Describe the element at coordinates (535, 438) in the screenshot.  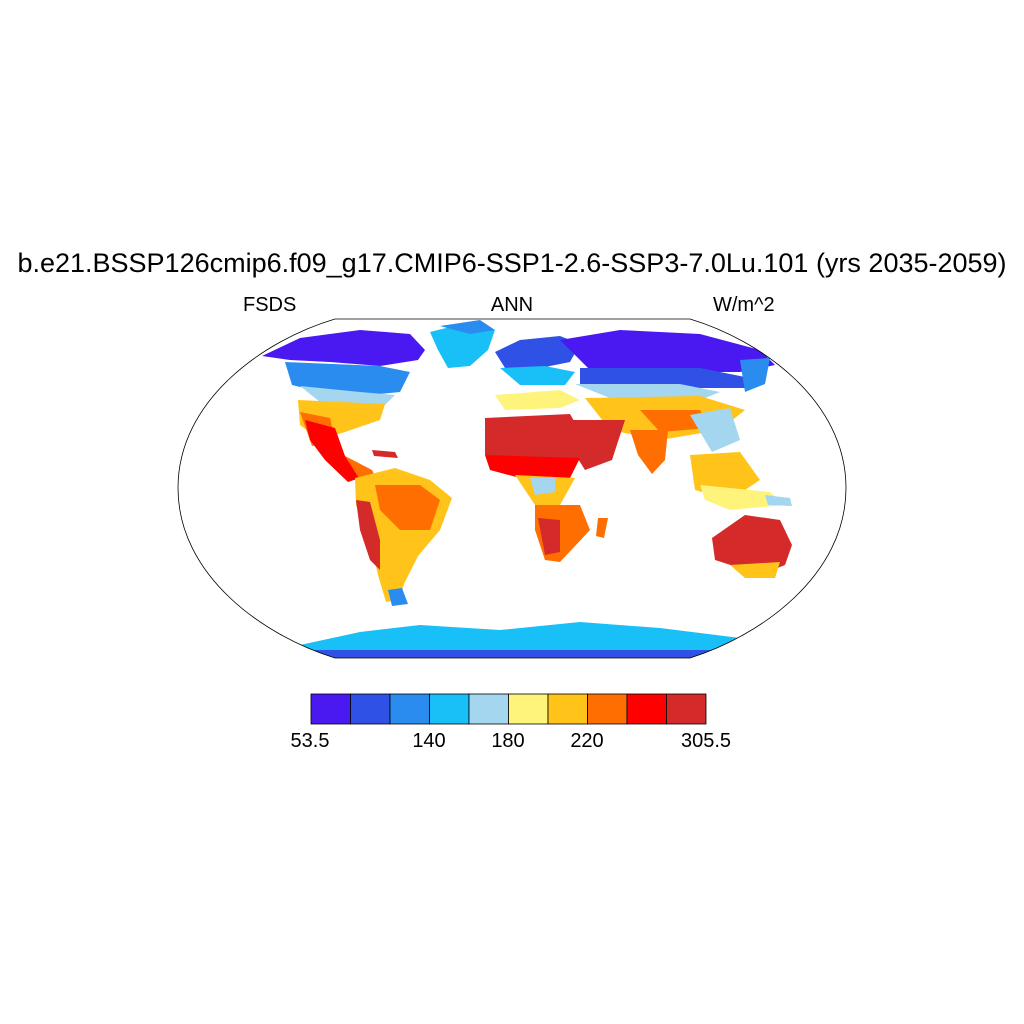
I see `sahara` at that location.